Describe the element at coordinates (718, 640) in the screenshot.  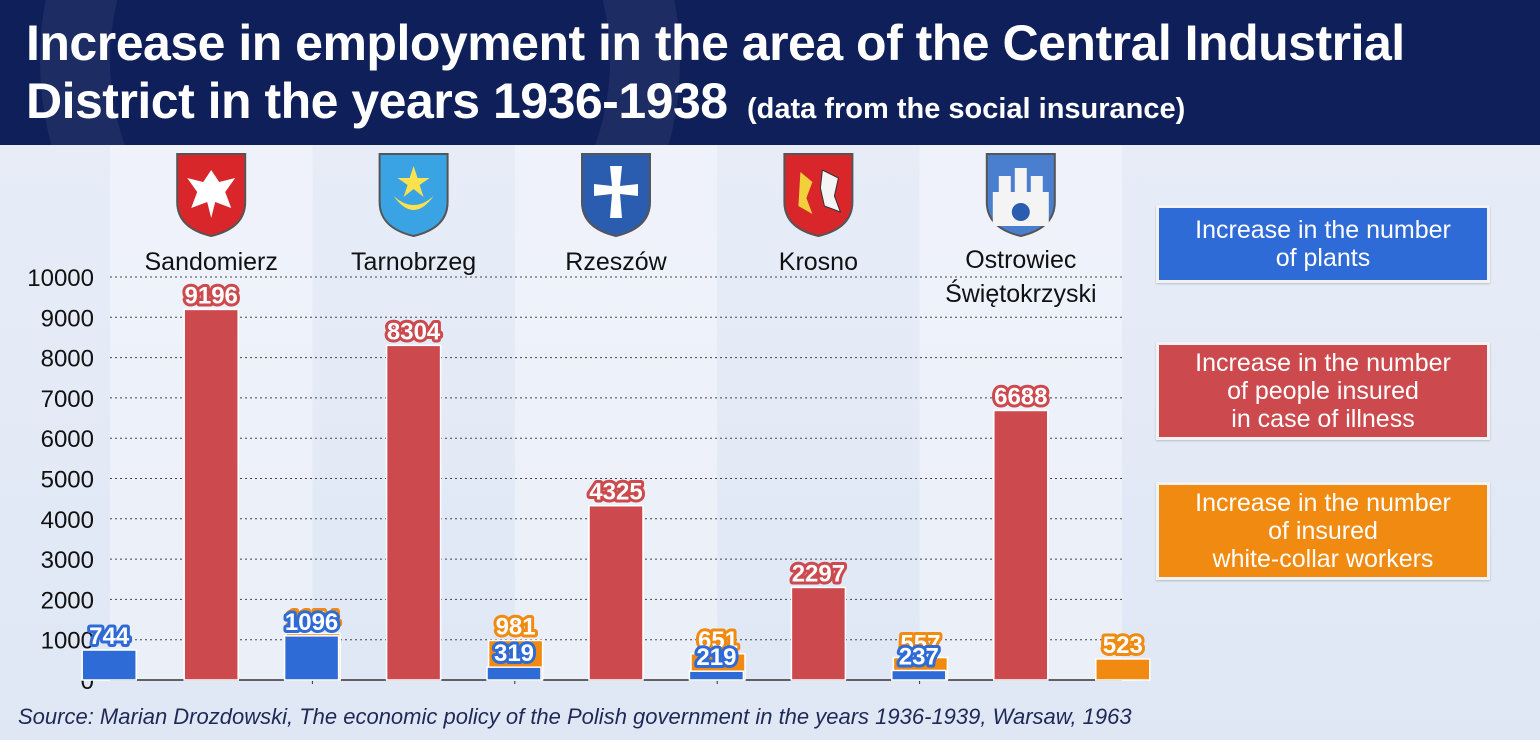
I see `data-label-white-collar: 651` at that location.